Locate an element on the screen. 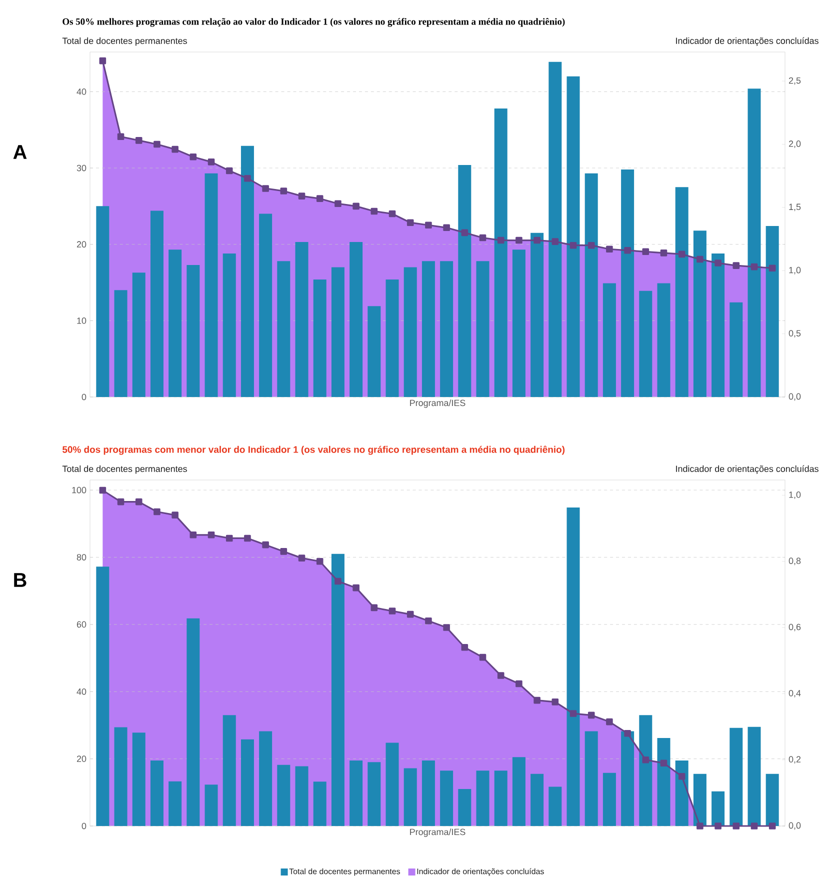 Image resolution: width=825 pixels, height=881 pixels. y2-tick-label: 0,5 is located at coordinates (794, 334).